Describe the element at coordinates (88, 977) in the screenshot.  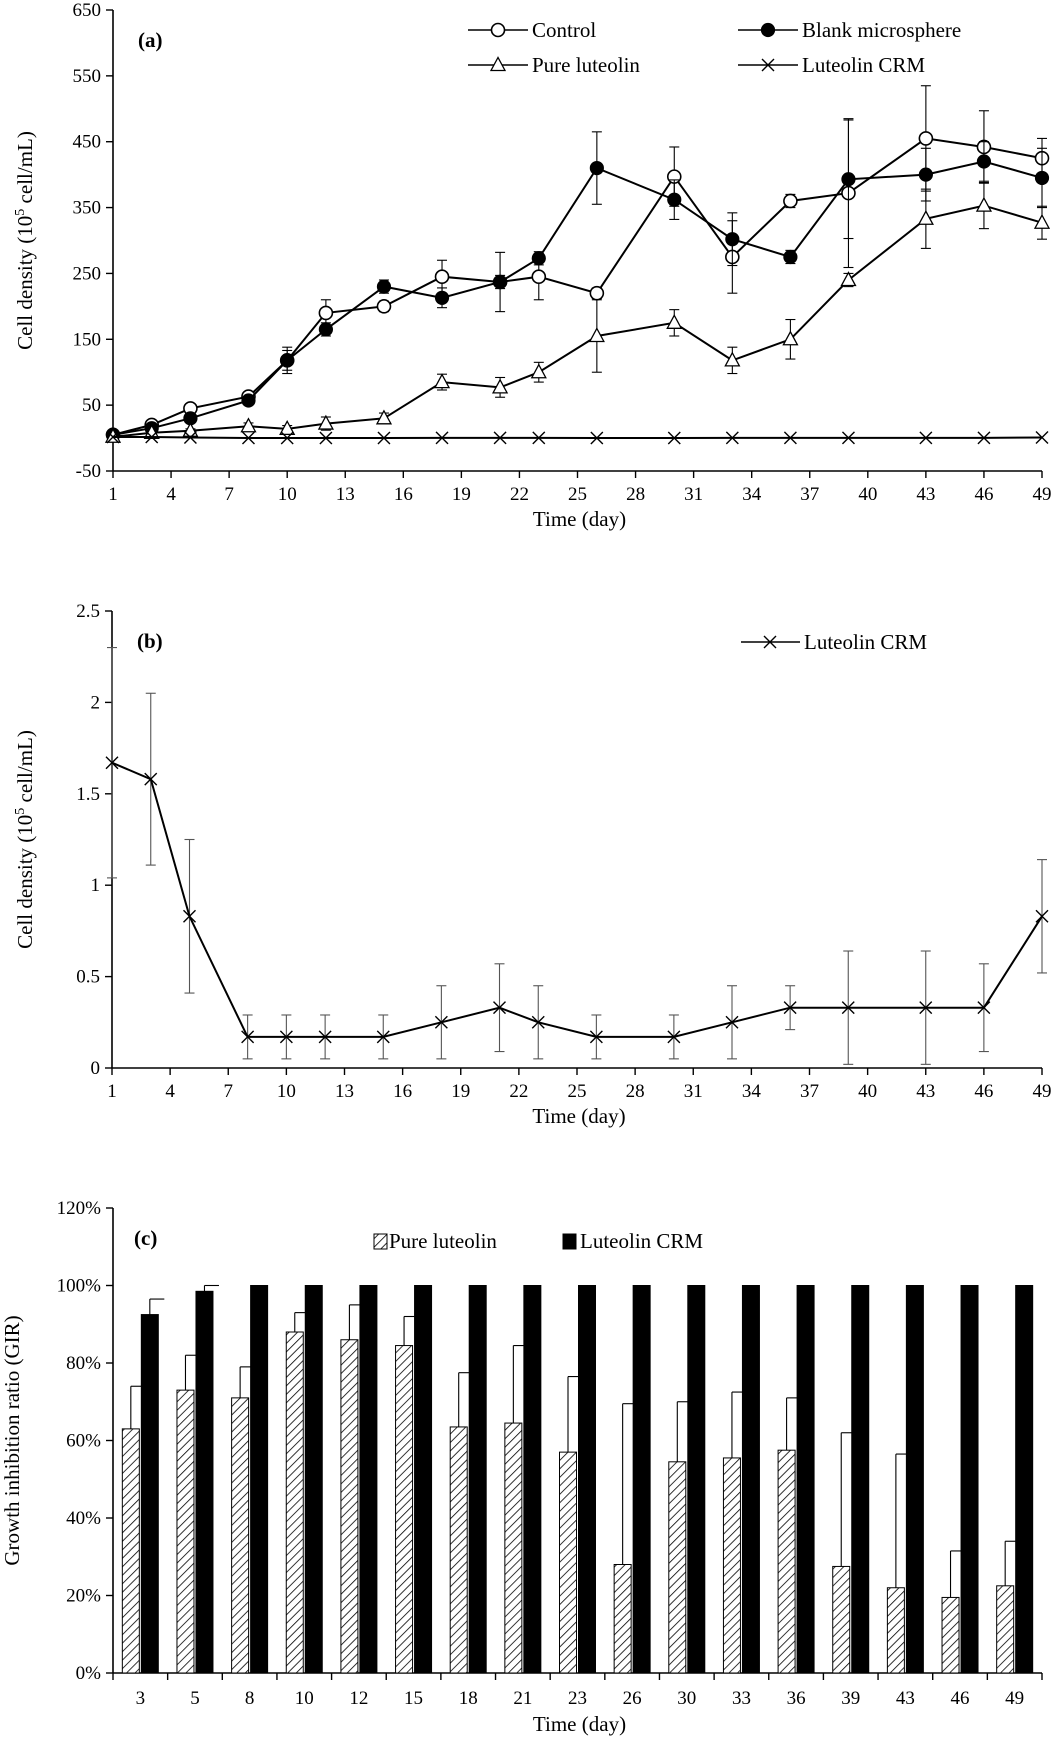
I see `y-tick-label: 0.5` at that location.